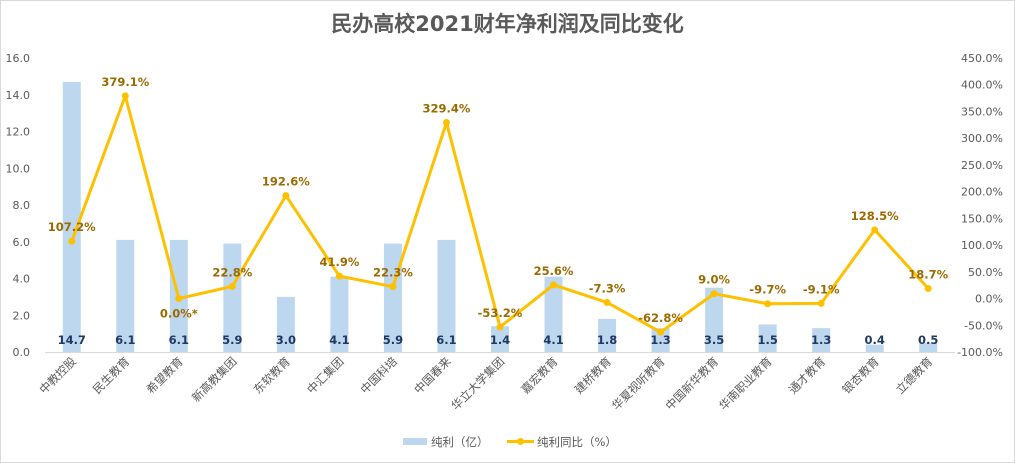 The image size is (1015, 463). I want to click on right-axis-tick: 350.0%, so click(982, 111).